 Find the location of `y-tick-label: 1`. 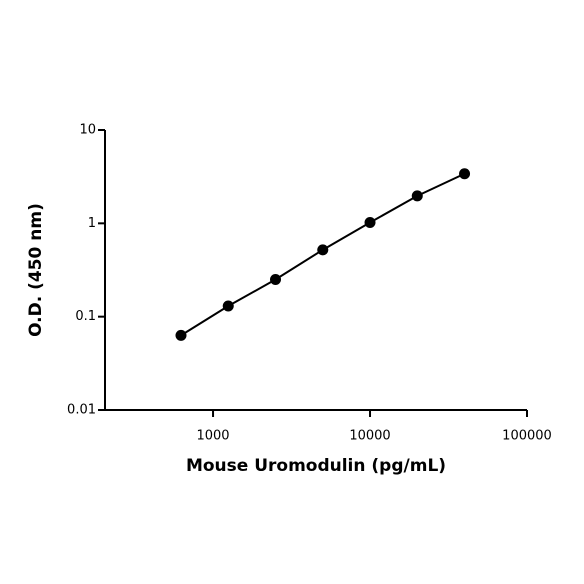

y-tick-label: 1 is located at coordinates (92, 223).